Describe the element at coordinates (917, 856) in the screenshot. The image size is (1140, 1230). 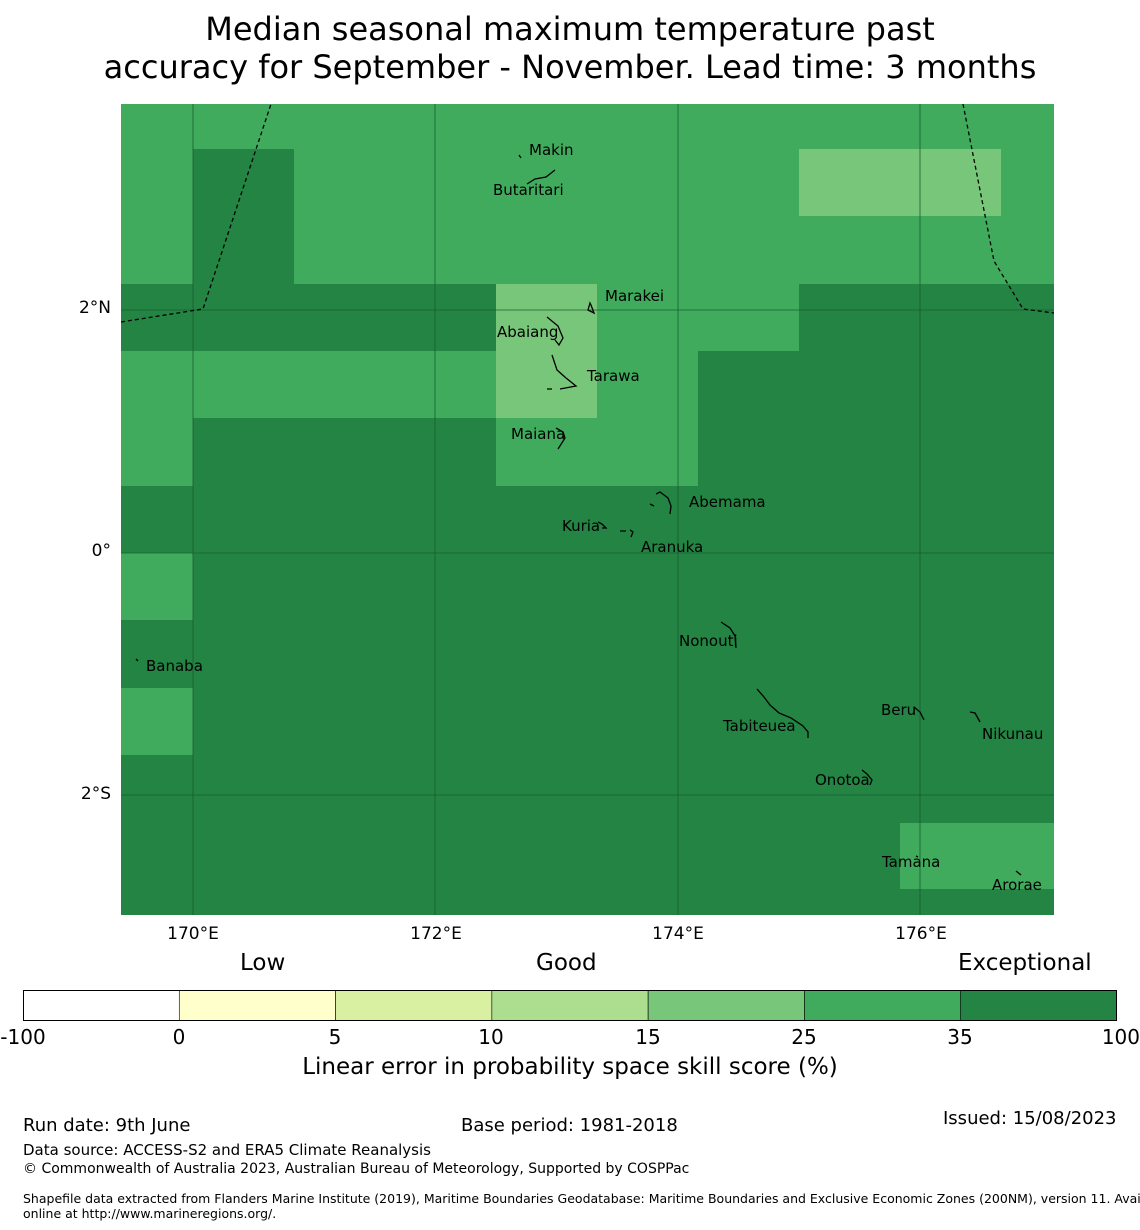
I see `island-tamana-outline` at that location.